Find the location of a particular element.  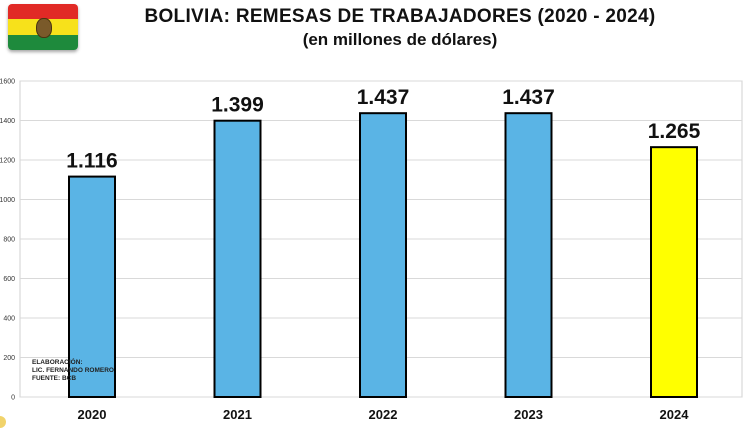

data-label: 1.399 is located at coordinates (237, 105).